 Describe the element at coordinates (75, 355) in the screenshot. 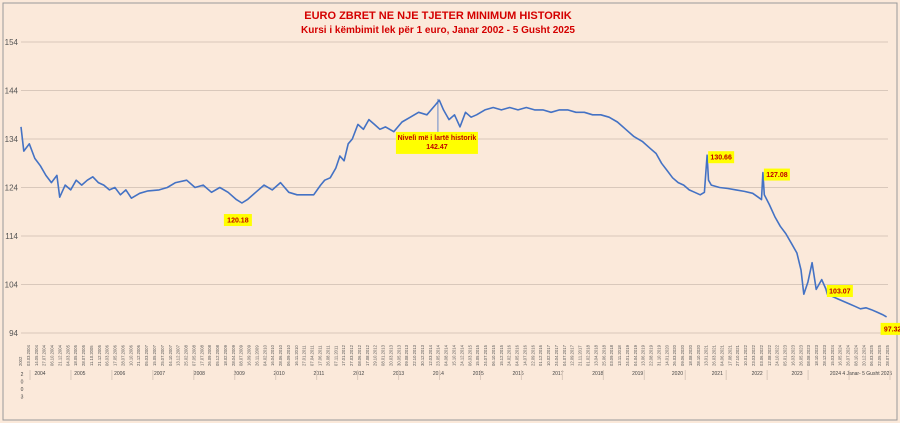

I see `x-tick-label: 18.05.2005` at that location.